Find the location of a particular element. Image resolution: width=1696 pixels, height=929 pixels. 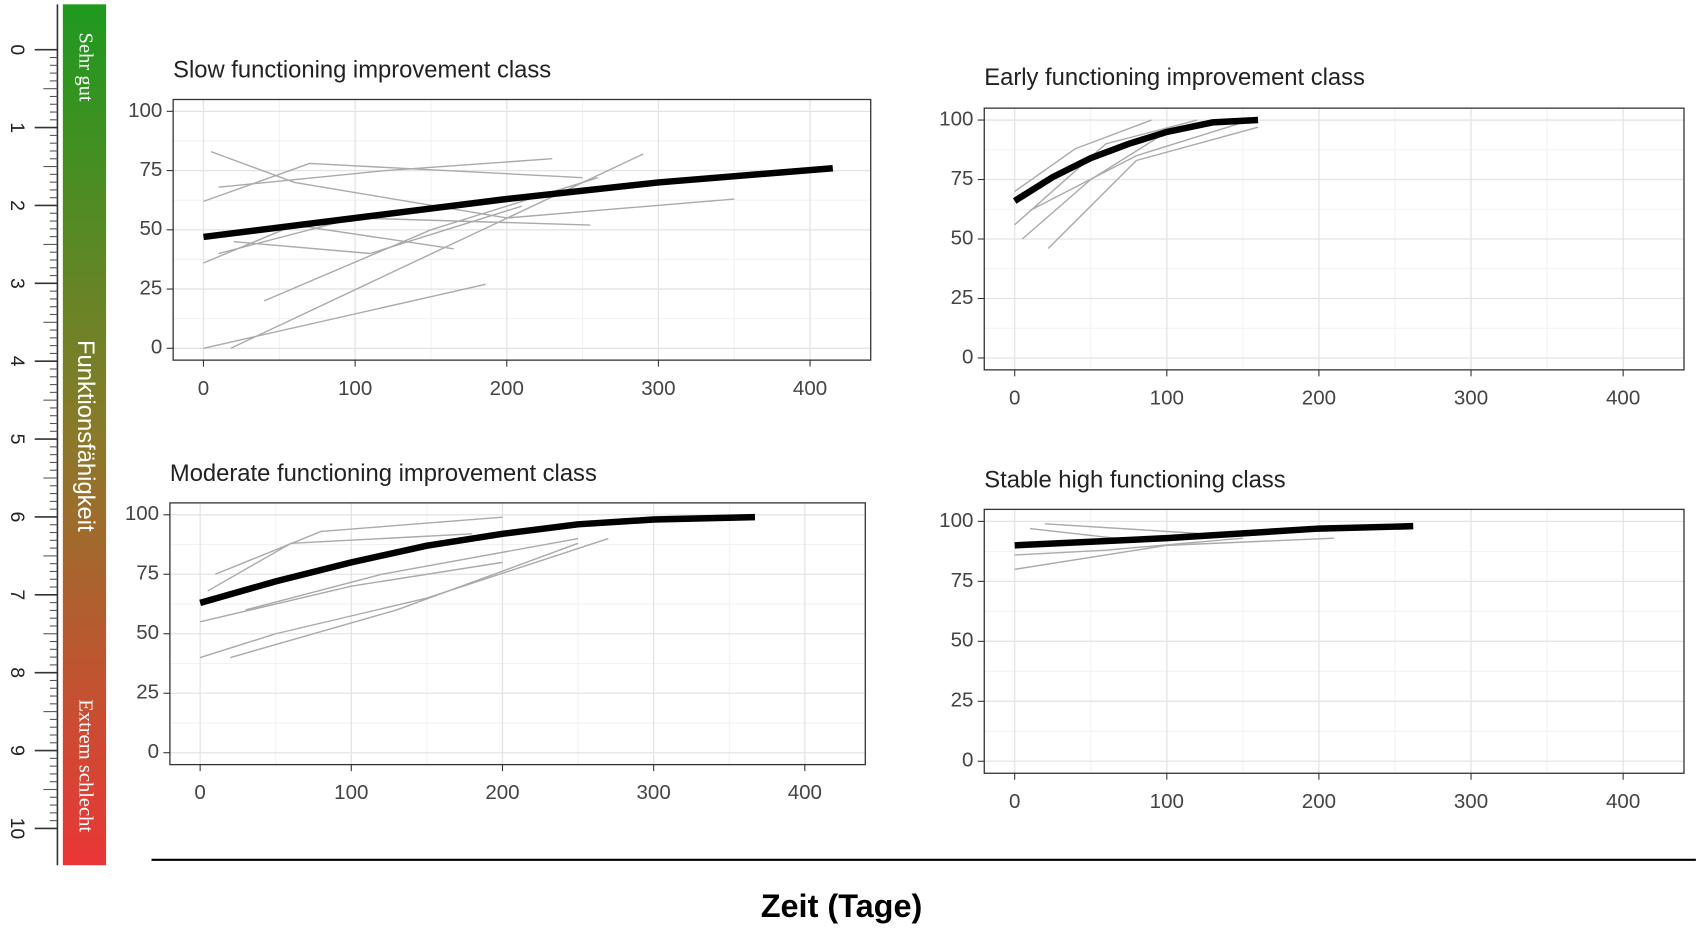

ruler-number: 8 is located at coordinates (17, 672).